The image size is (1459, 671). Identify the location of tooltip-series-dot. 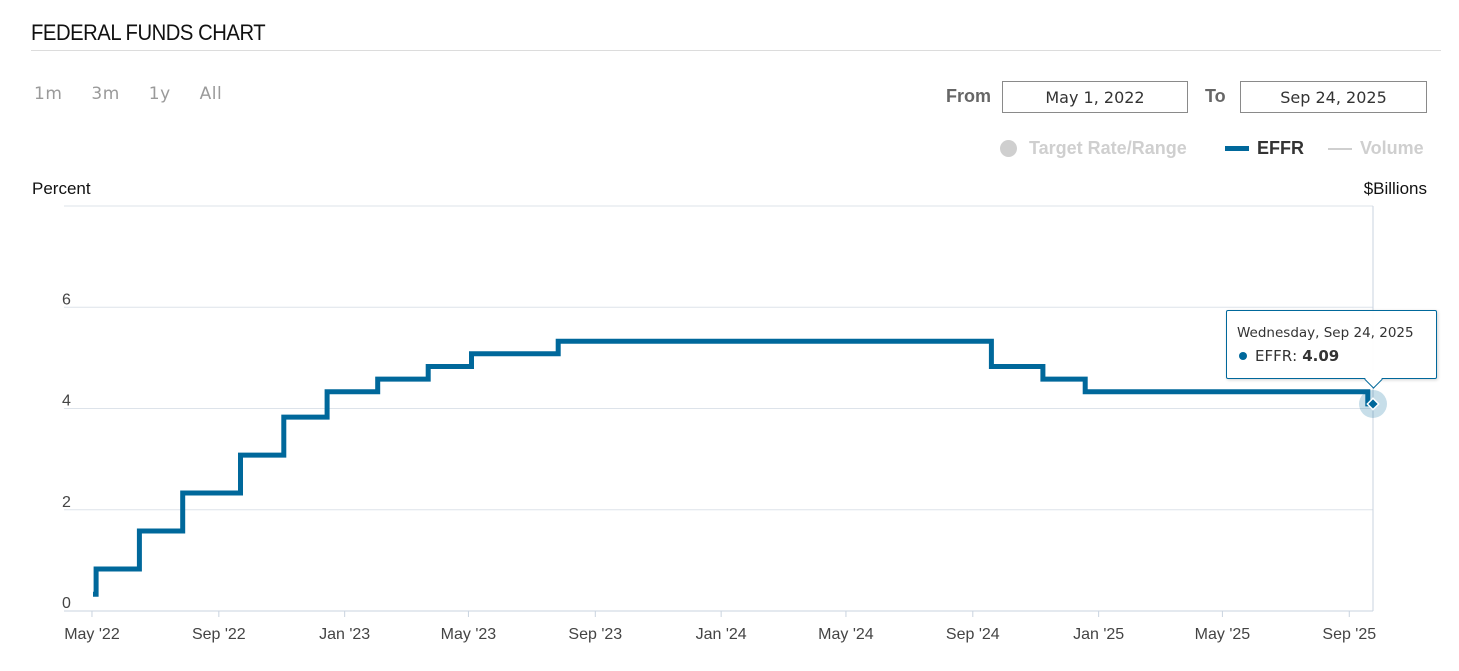
(1243, 356).